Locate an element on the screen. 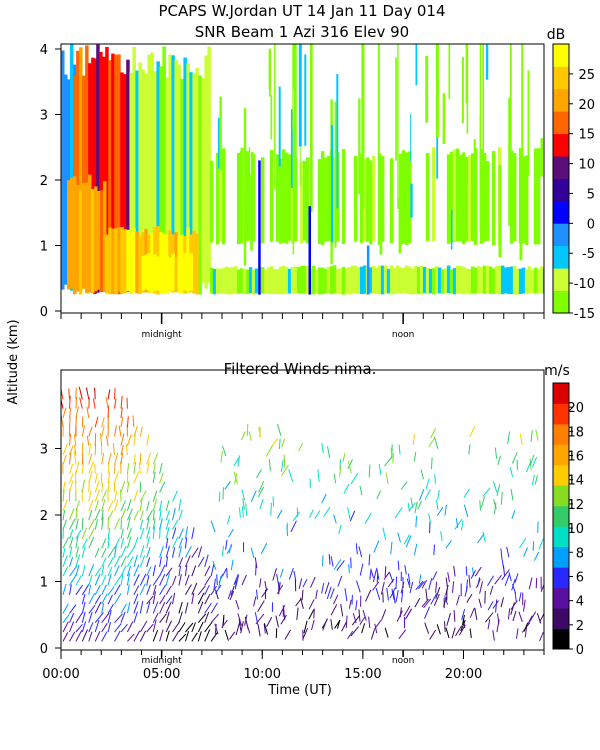 This screenshot has height=750, width=600. snr-y-tick-label: 3 is located at coordinates (44, 116).